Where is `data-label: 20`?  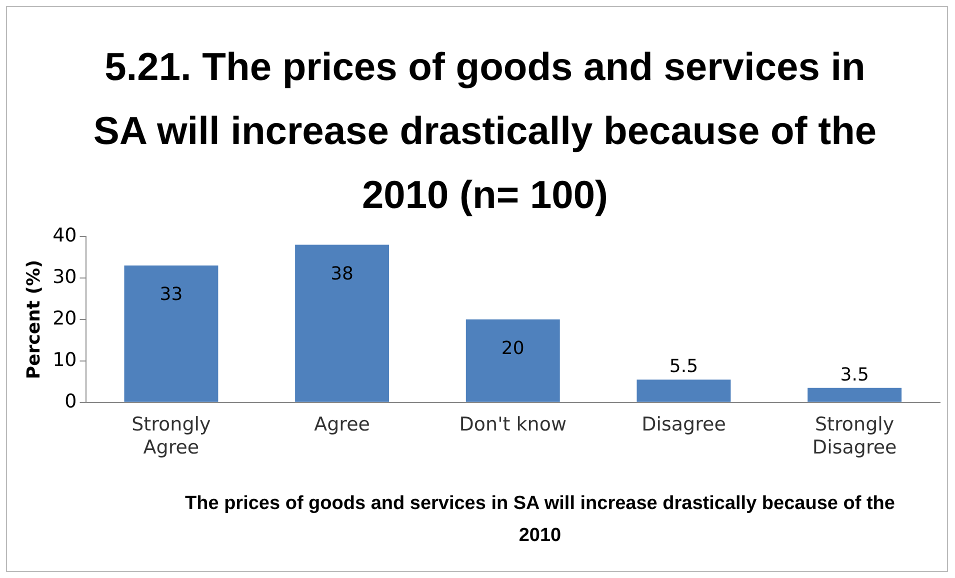 data-label: 20 is located at coordinates (512, 349).